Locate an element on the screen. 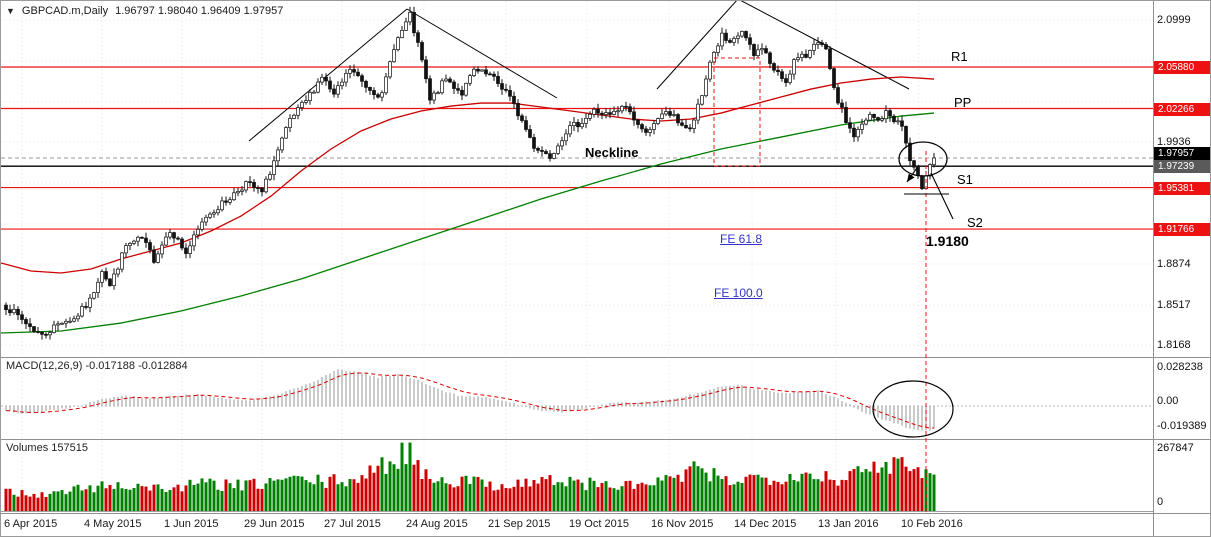 The height and width of the screenshot is (537, 1211). neckline-label: Neckline is located at coordinates (612, 152).